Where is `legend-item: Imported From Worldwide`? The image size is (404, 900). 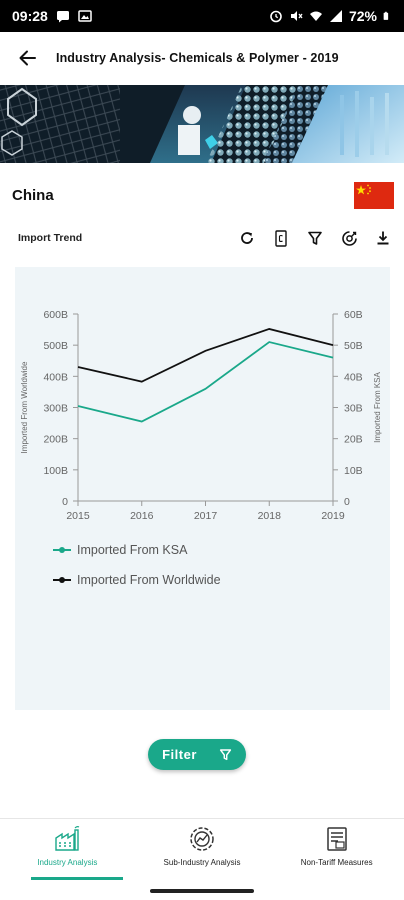 legend-item: Imported From Worldwide is located at coordinates (137, 580).